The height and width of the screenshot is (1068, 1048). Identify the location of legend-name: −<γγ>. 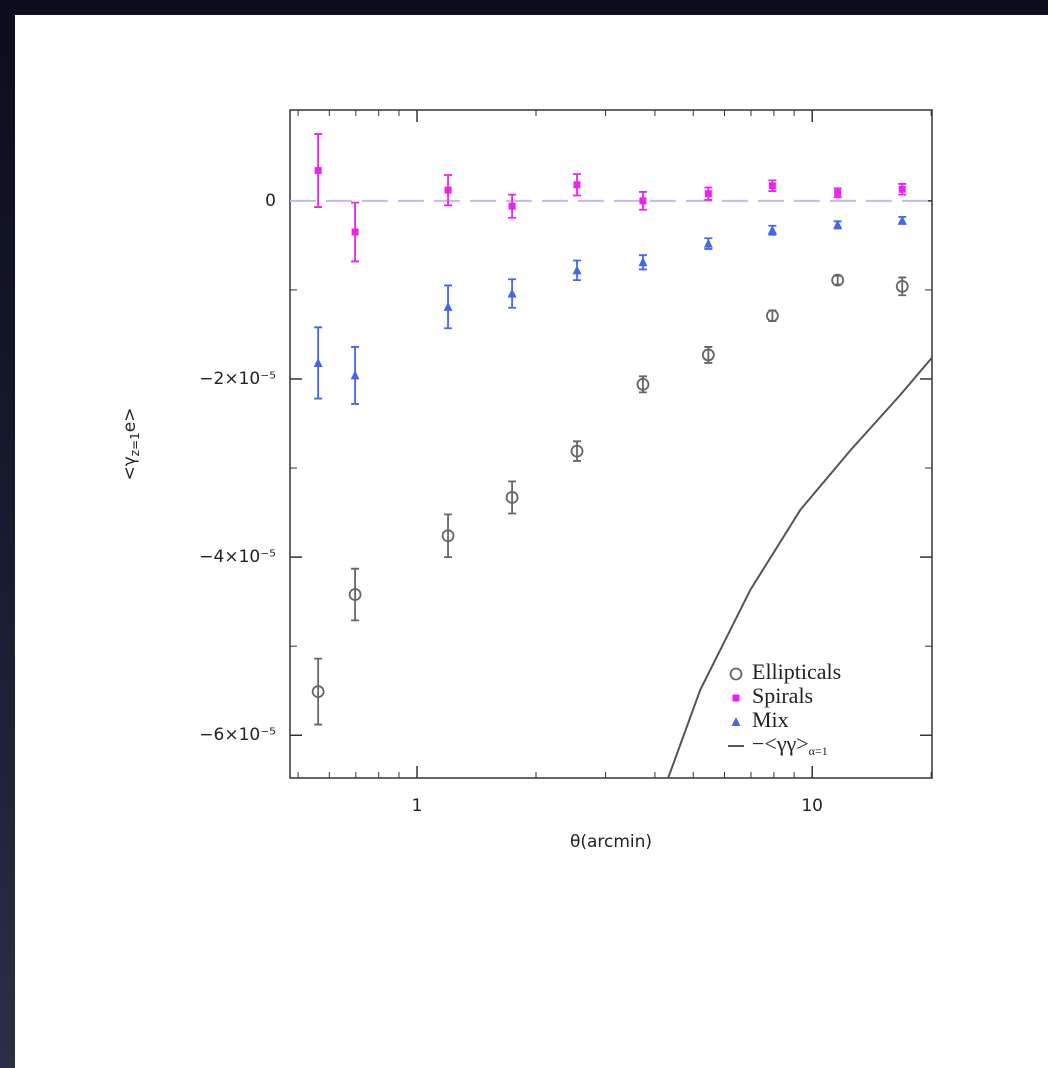
(780, 743).